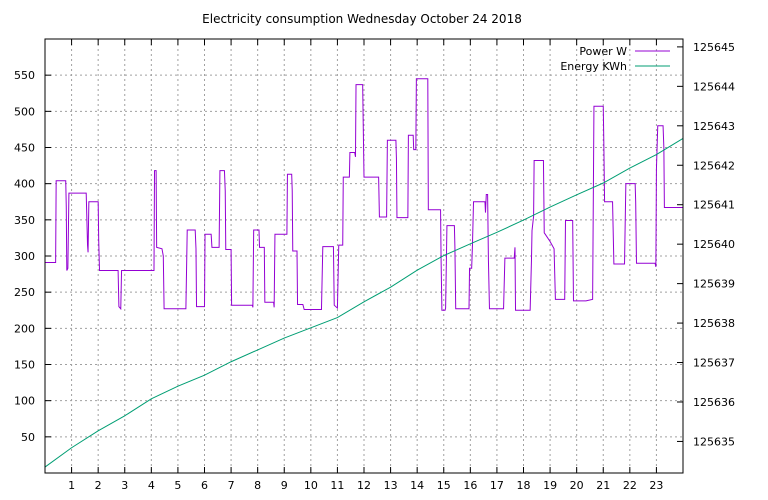  Describe the element at coordinates (470, 485) in the screenshot. I see `x-tick-label: 16` at that location.